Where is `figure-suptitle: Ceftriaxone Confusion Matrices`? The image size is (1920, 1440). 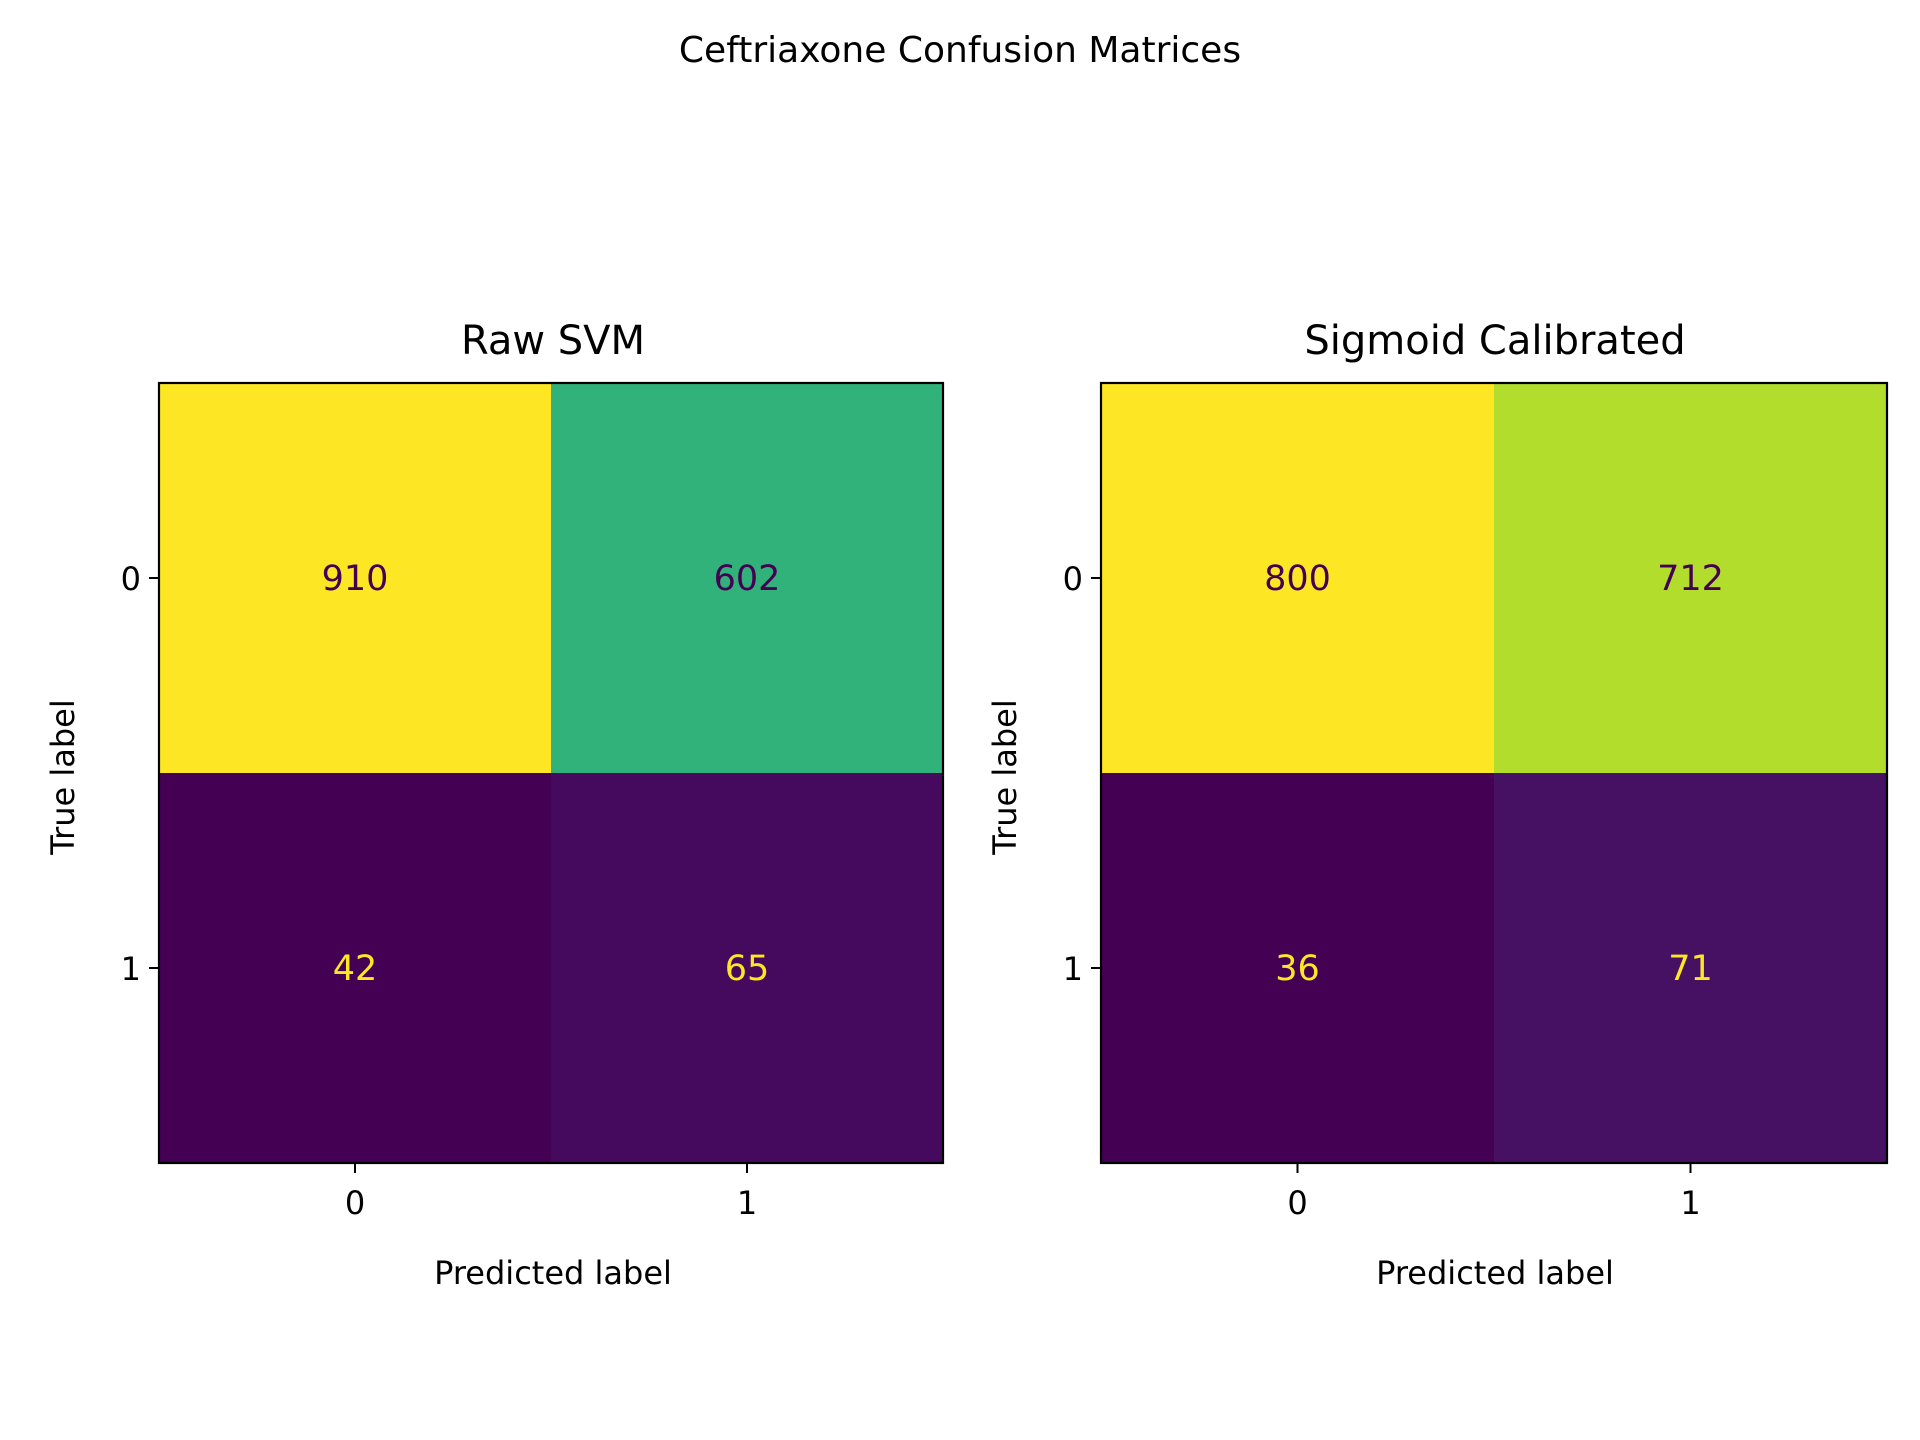 figure-suptitle: Ceftriaxone Confusion Matrices is located at coordinates (960, 50).